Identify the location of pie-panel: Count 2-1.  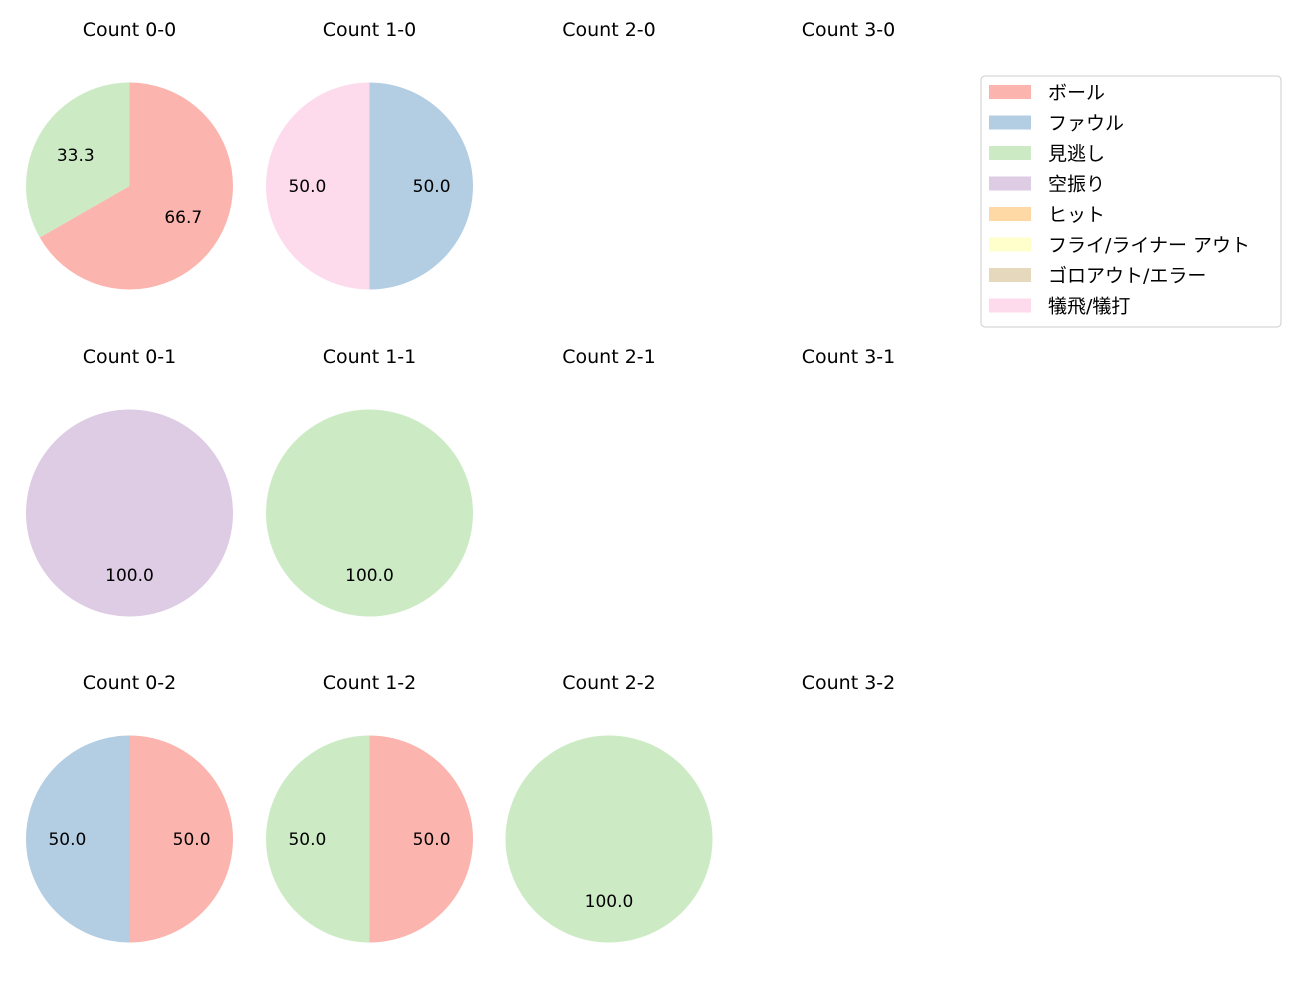
(609, 357).